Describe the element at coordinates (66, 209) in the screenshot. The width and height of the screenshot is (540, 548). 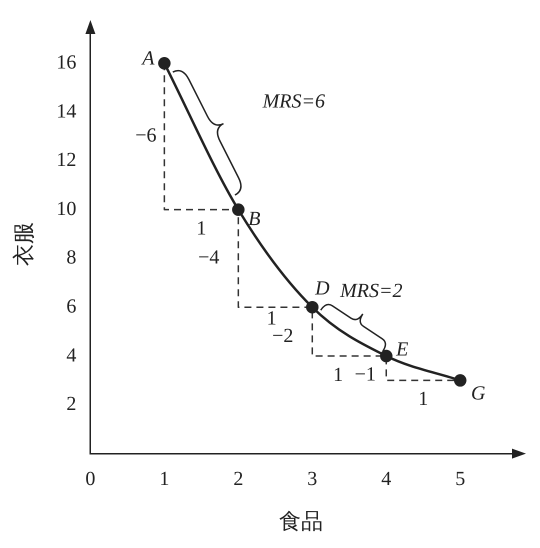
I see `y-tick-label: 10` at that location.